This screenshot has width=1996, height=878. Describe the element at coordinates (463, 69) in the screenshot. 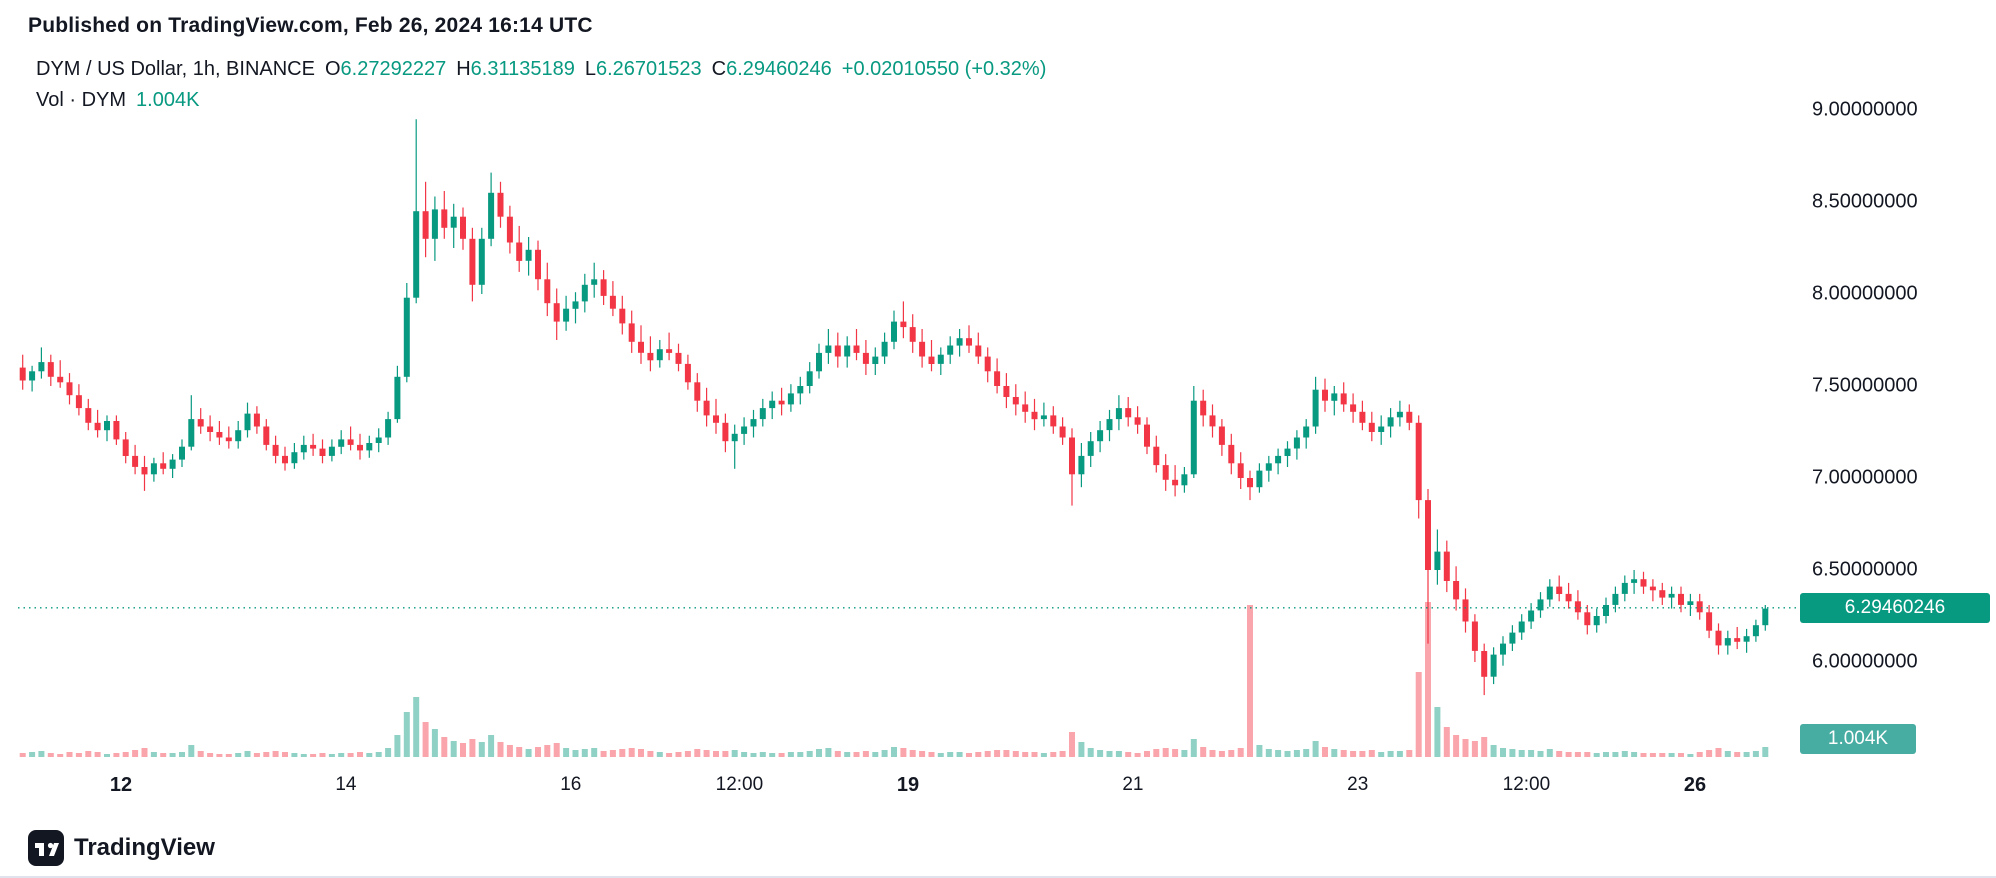

I see `ohlc-high-letter: H` at that location.